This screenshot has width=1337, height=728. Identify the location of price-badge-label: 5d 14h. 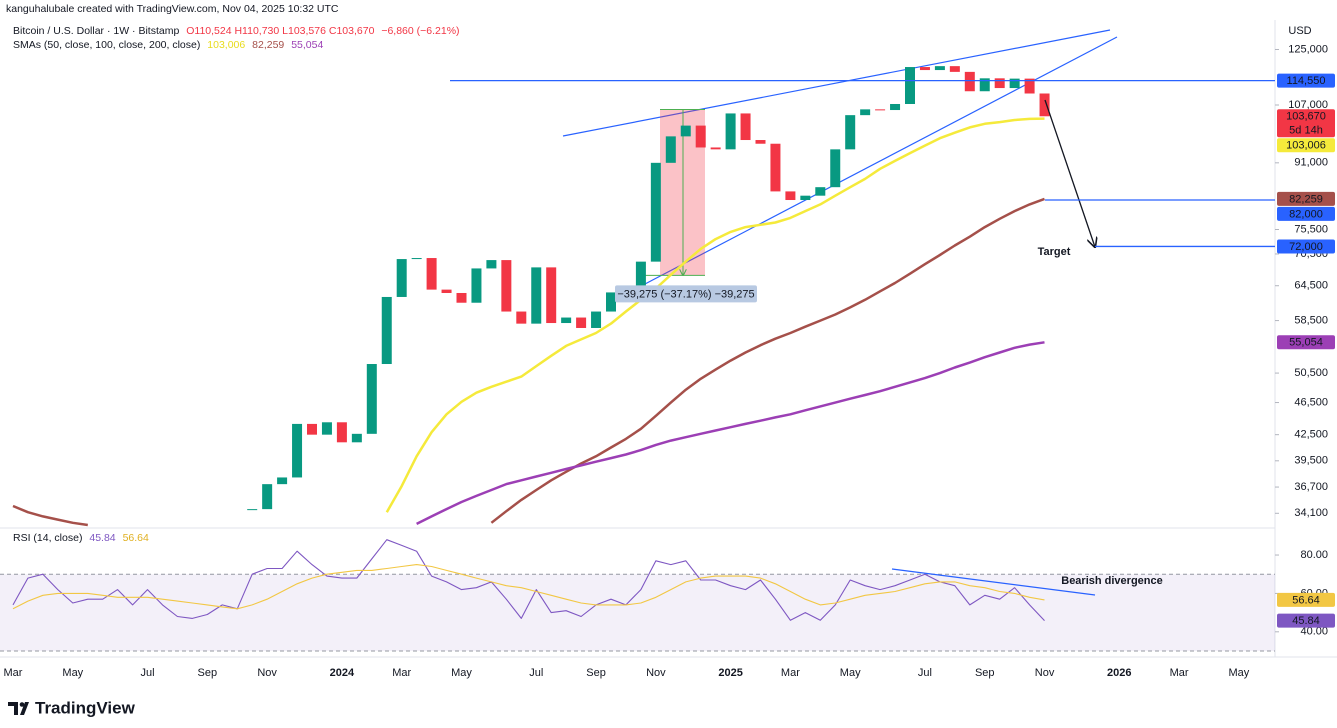
(1306, 131).